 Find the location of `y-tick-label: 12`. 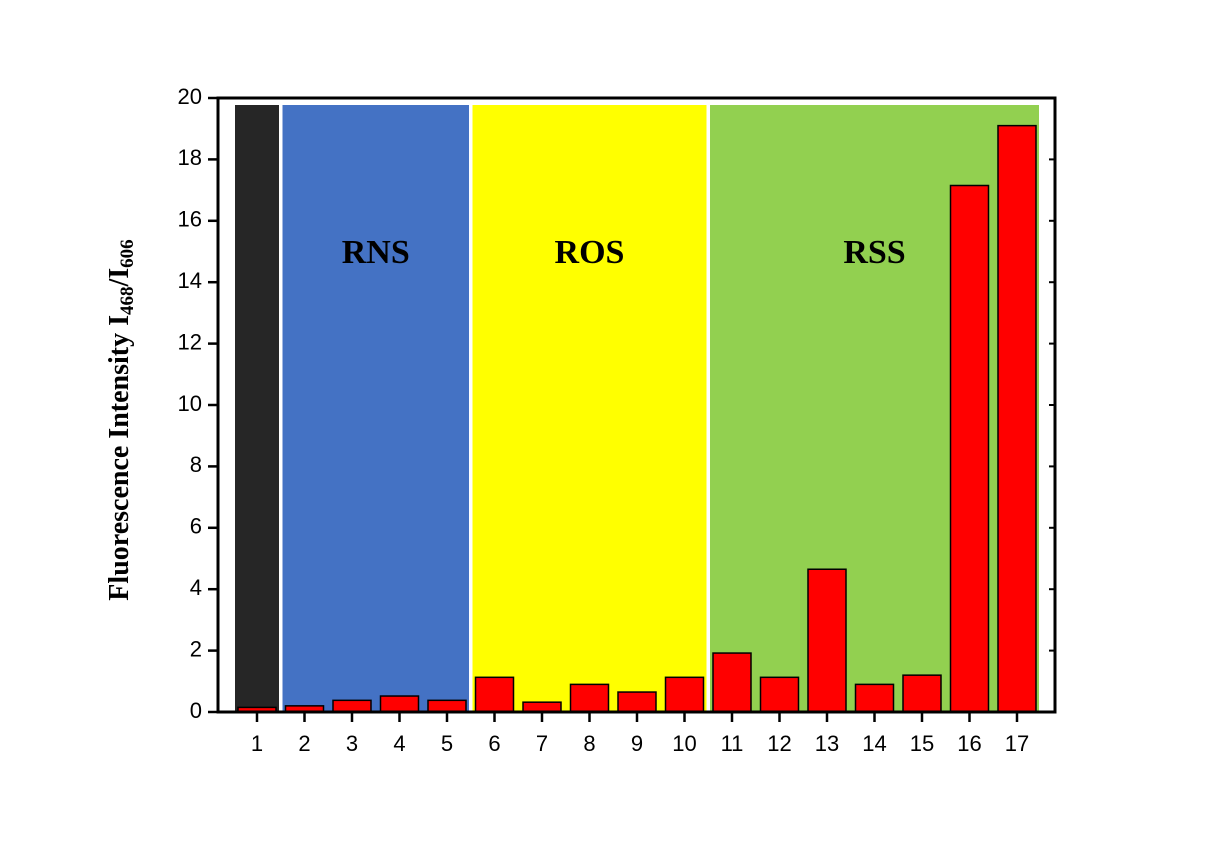

y-tick-label: 12 is located at coordinates (190, 341).